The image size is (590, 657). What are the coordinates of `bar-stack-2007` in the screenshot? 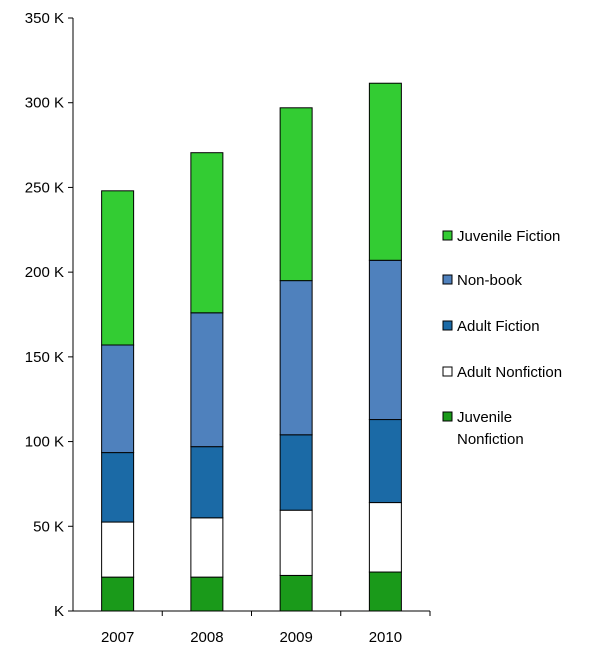 It's located at (118, 401).